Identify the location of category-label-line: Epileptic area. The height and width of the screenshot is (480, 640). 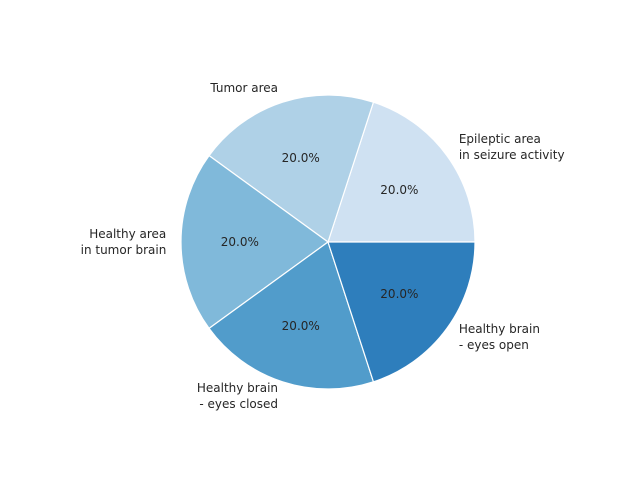
(500, 139).